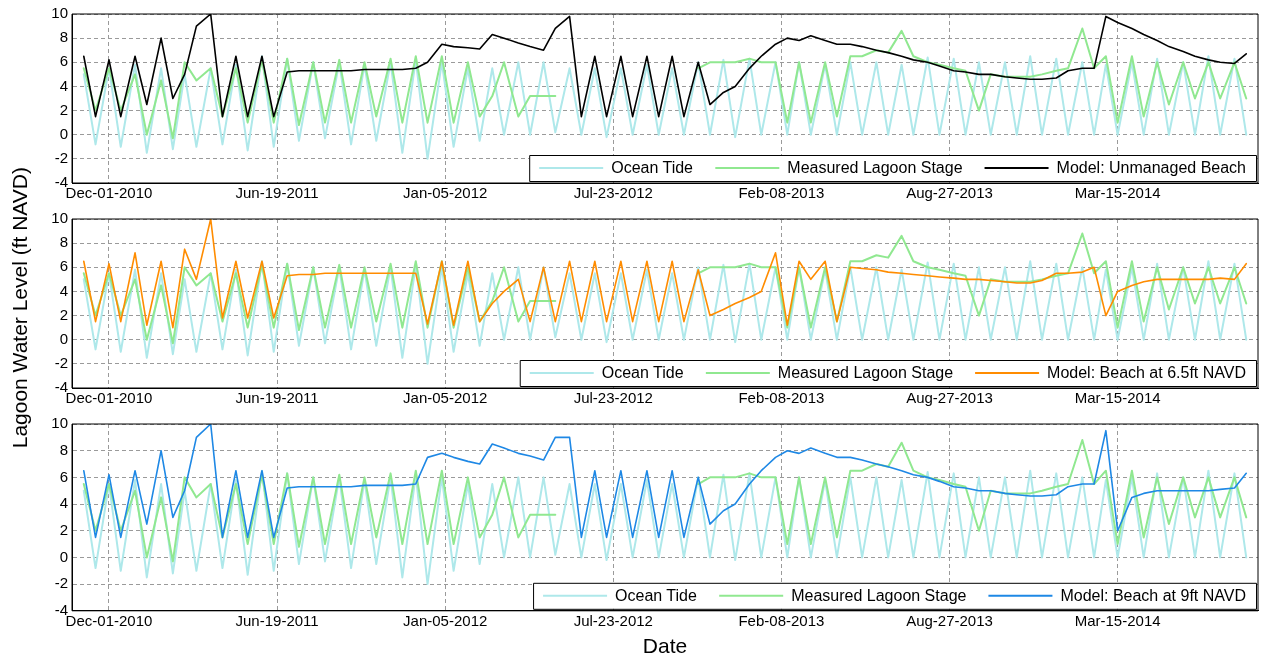 The width and height of the screenshot is (1288, 660). What do you see at coordinates (20, 307) in the screenshot?
I see `y-axis-title: Lagoon Water Level (ft NAVD)` at bounding box center [20, 307].